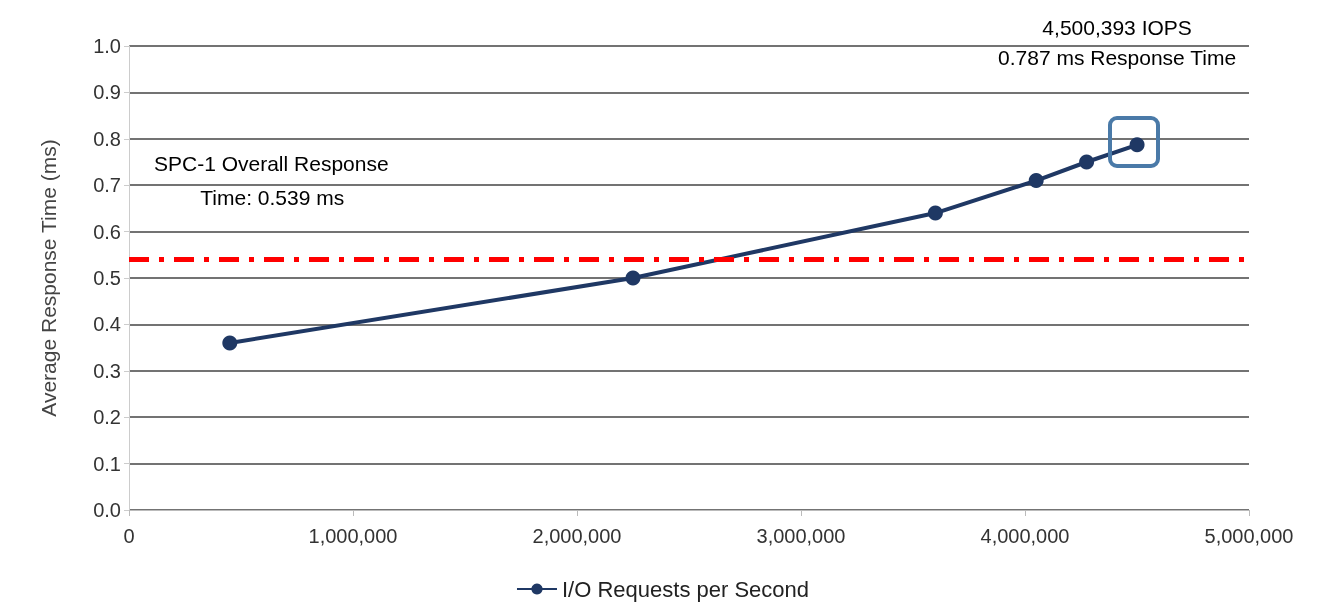 This screenshot has width=1325, height=615. I want to click on y-tick-label: 0.0, so click(107, 510).